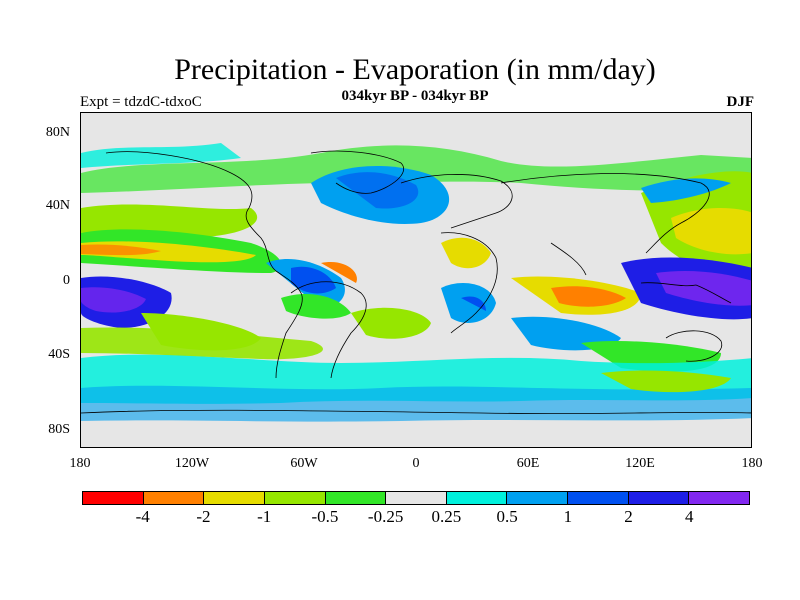 The width and height of the screenshot is (800, 600). What do you see at coordinates (59, 354) in the screenshot?
I see `latitude-tick-label: 40S` at bounding box center [59, 354].